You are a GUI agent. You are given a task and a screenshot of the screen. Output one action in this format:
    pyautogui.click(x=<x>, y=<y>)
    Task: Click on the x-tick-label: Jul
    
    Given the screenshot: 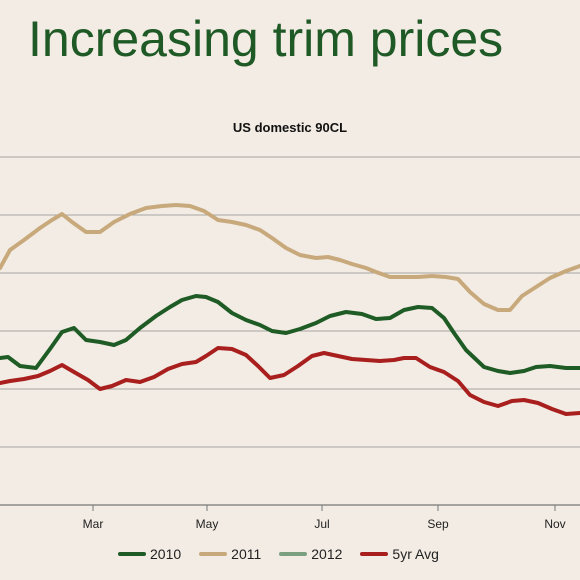 What is the action you would take?
    pyautogui.click(x=321, y=524)
    